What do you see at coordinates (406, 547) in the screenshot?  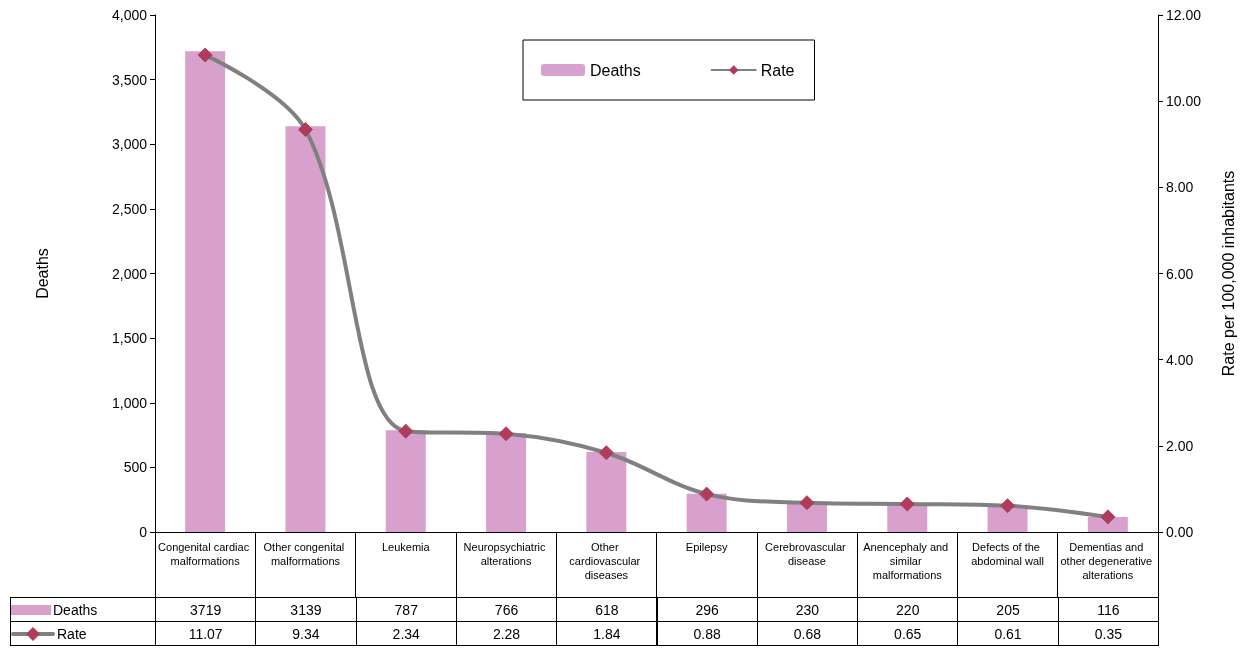 I see `x-tick-label: Leukemia` at bounding box center [406, 547].